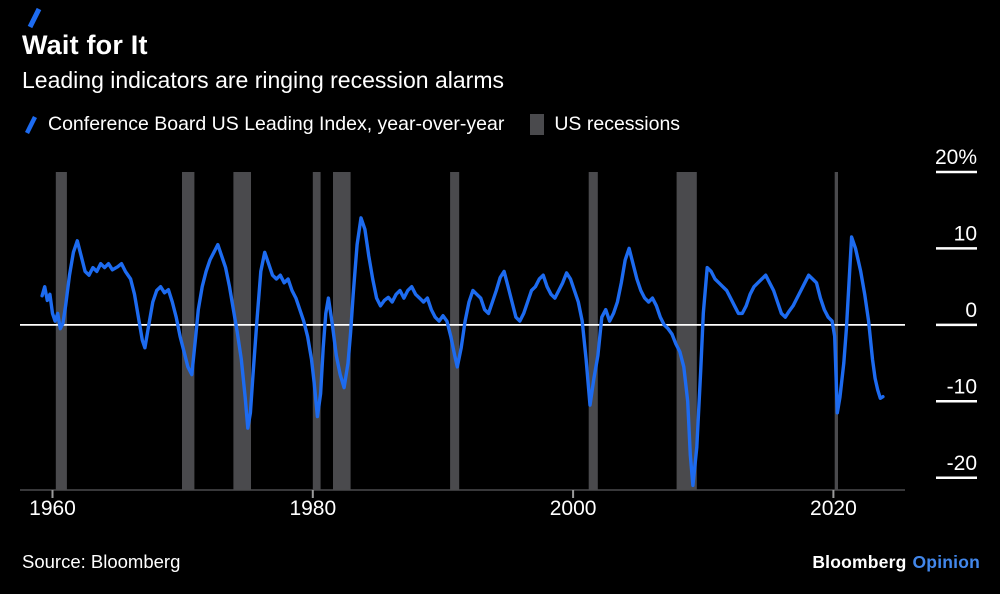 The width and height of the screenshot is (1000, 594). What do you see at coordinates (946, 562) in the screenshot?
I see `brand-opinion: Opinion` at bounding box center [946, 562].